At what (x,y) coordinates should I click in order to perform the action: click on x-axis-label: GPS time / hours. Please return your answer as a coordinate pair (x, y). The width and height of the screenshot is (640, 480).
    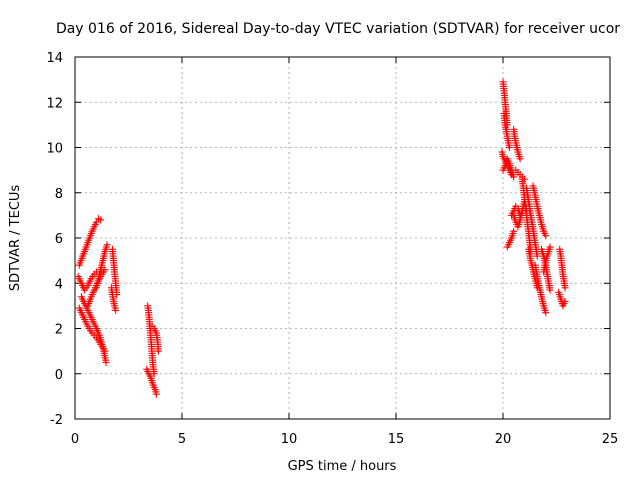
    Looking at the image, I should click on (342, 466).